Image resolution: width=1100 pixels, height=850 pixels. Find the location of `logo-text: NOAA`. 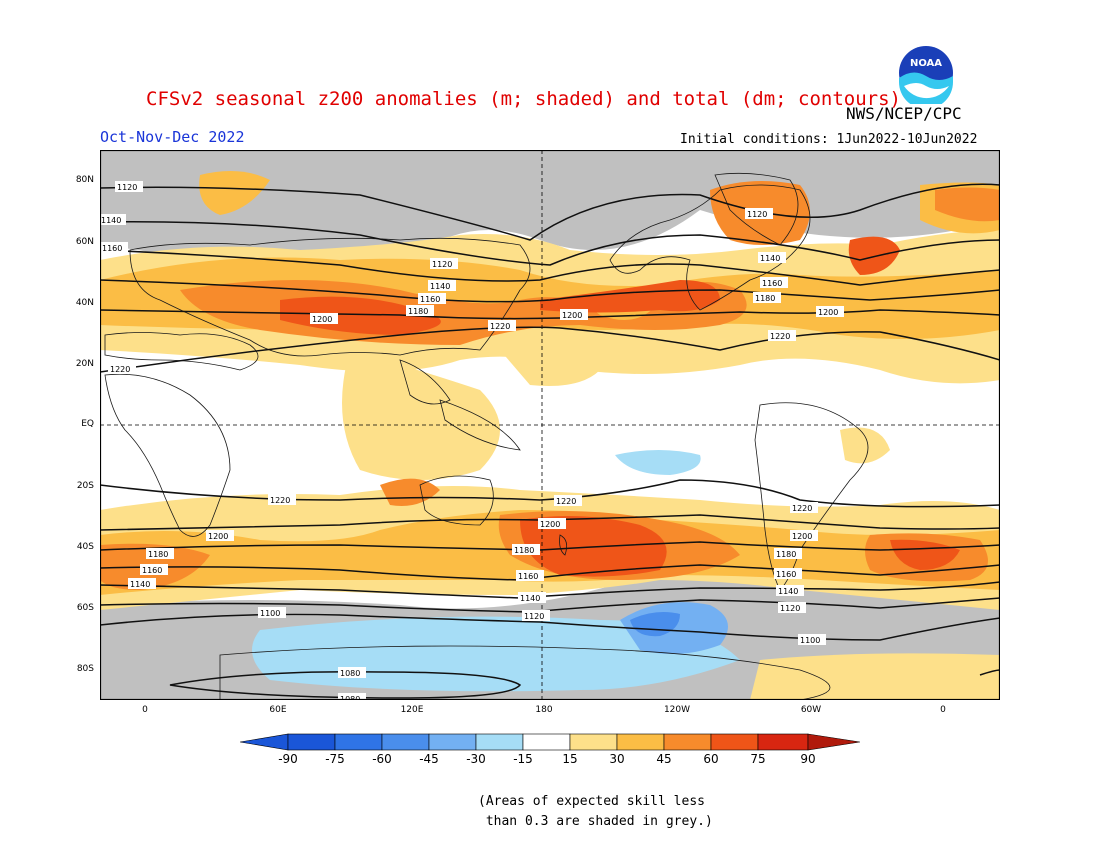

logo-text: NOAA is located at coordinates (926, 63).